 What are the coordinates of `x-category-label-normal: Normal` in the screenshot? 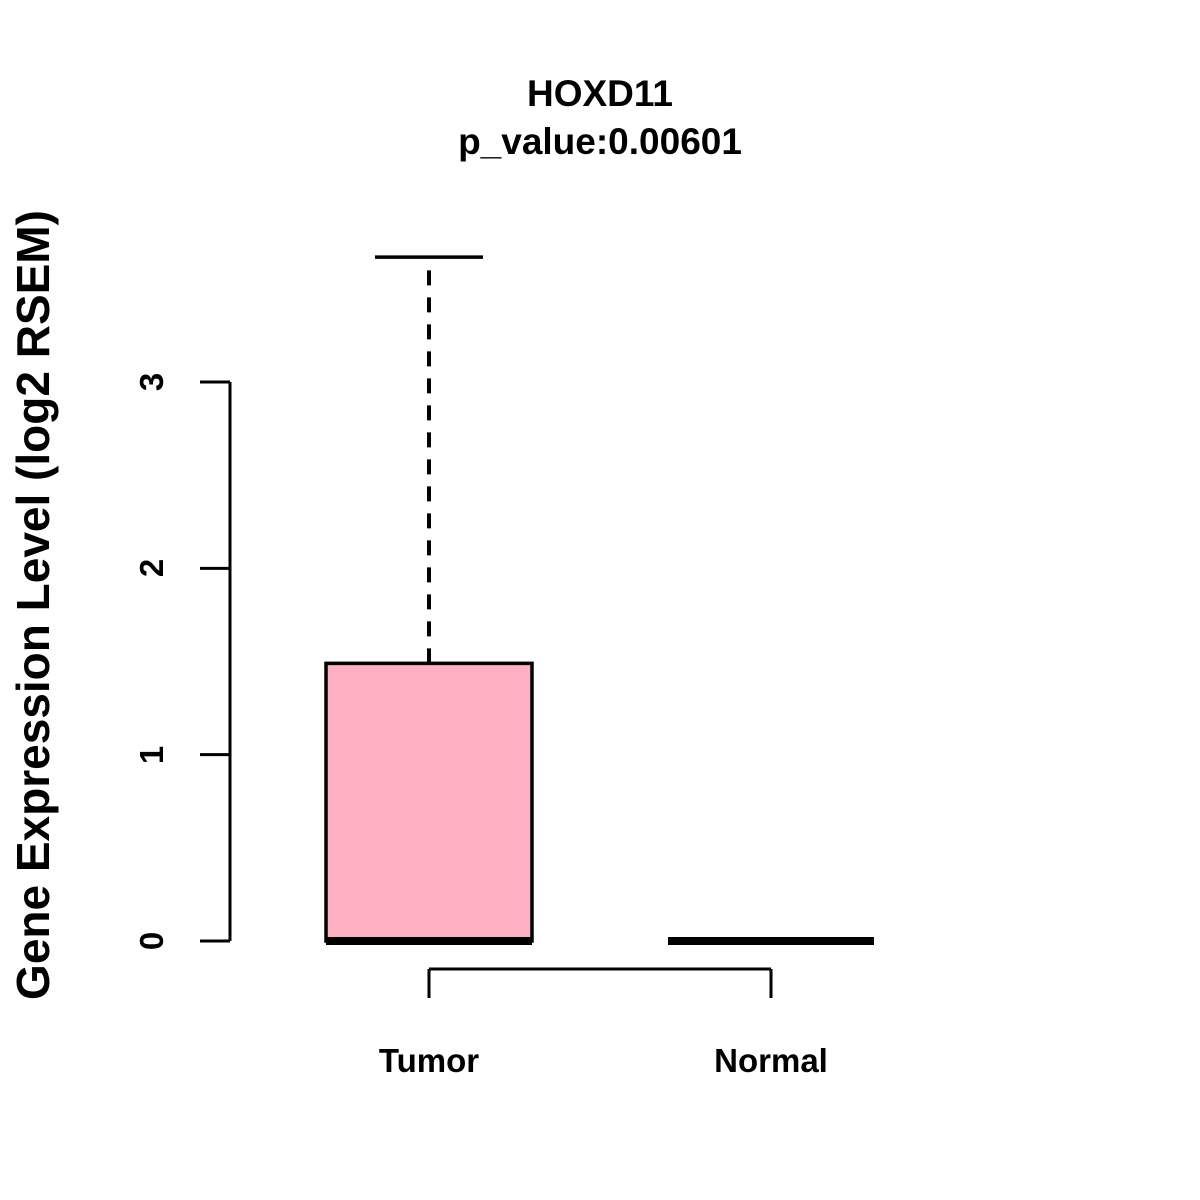 It's located at (771, 1060).